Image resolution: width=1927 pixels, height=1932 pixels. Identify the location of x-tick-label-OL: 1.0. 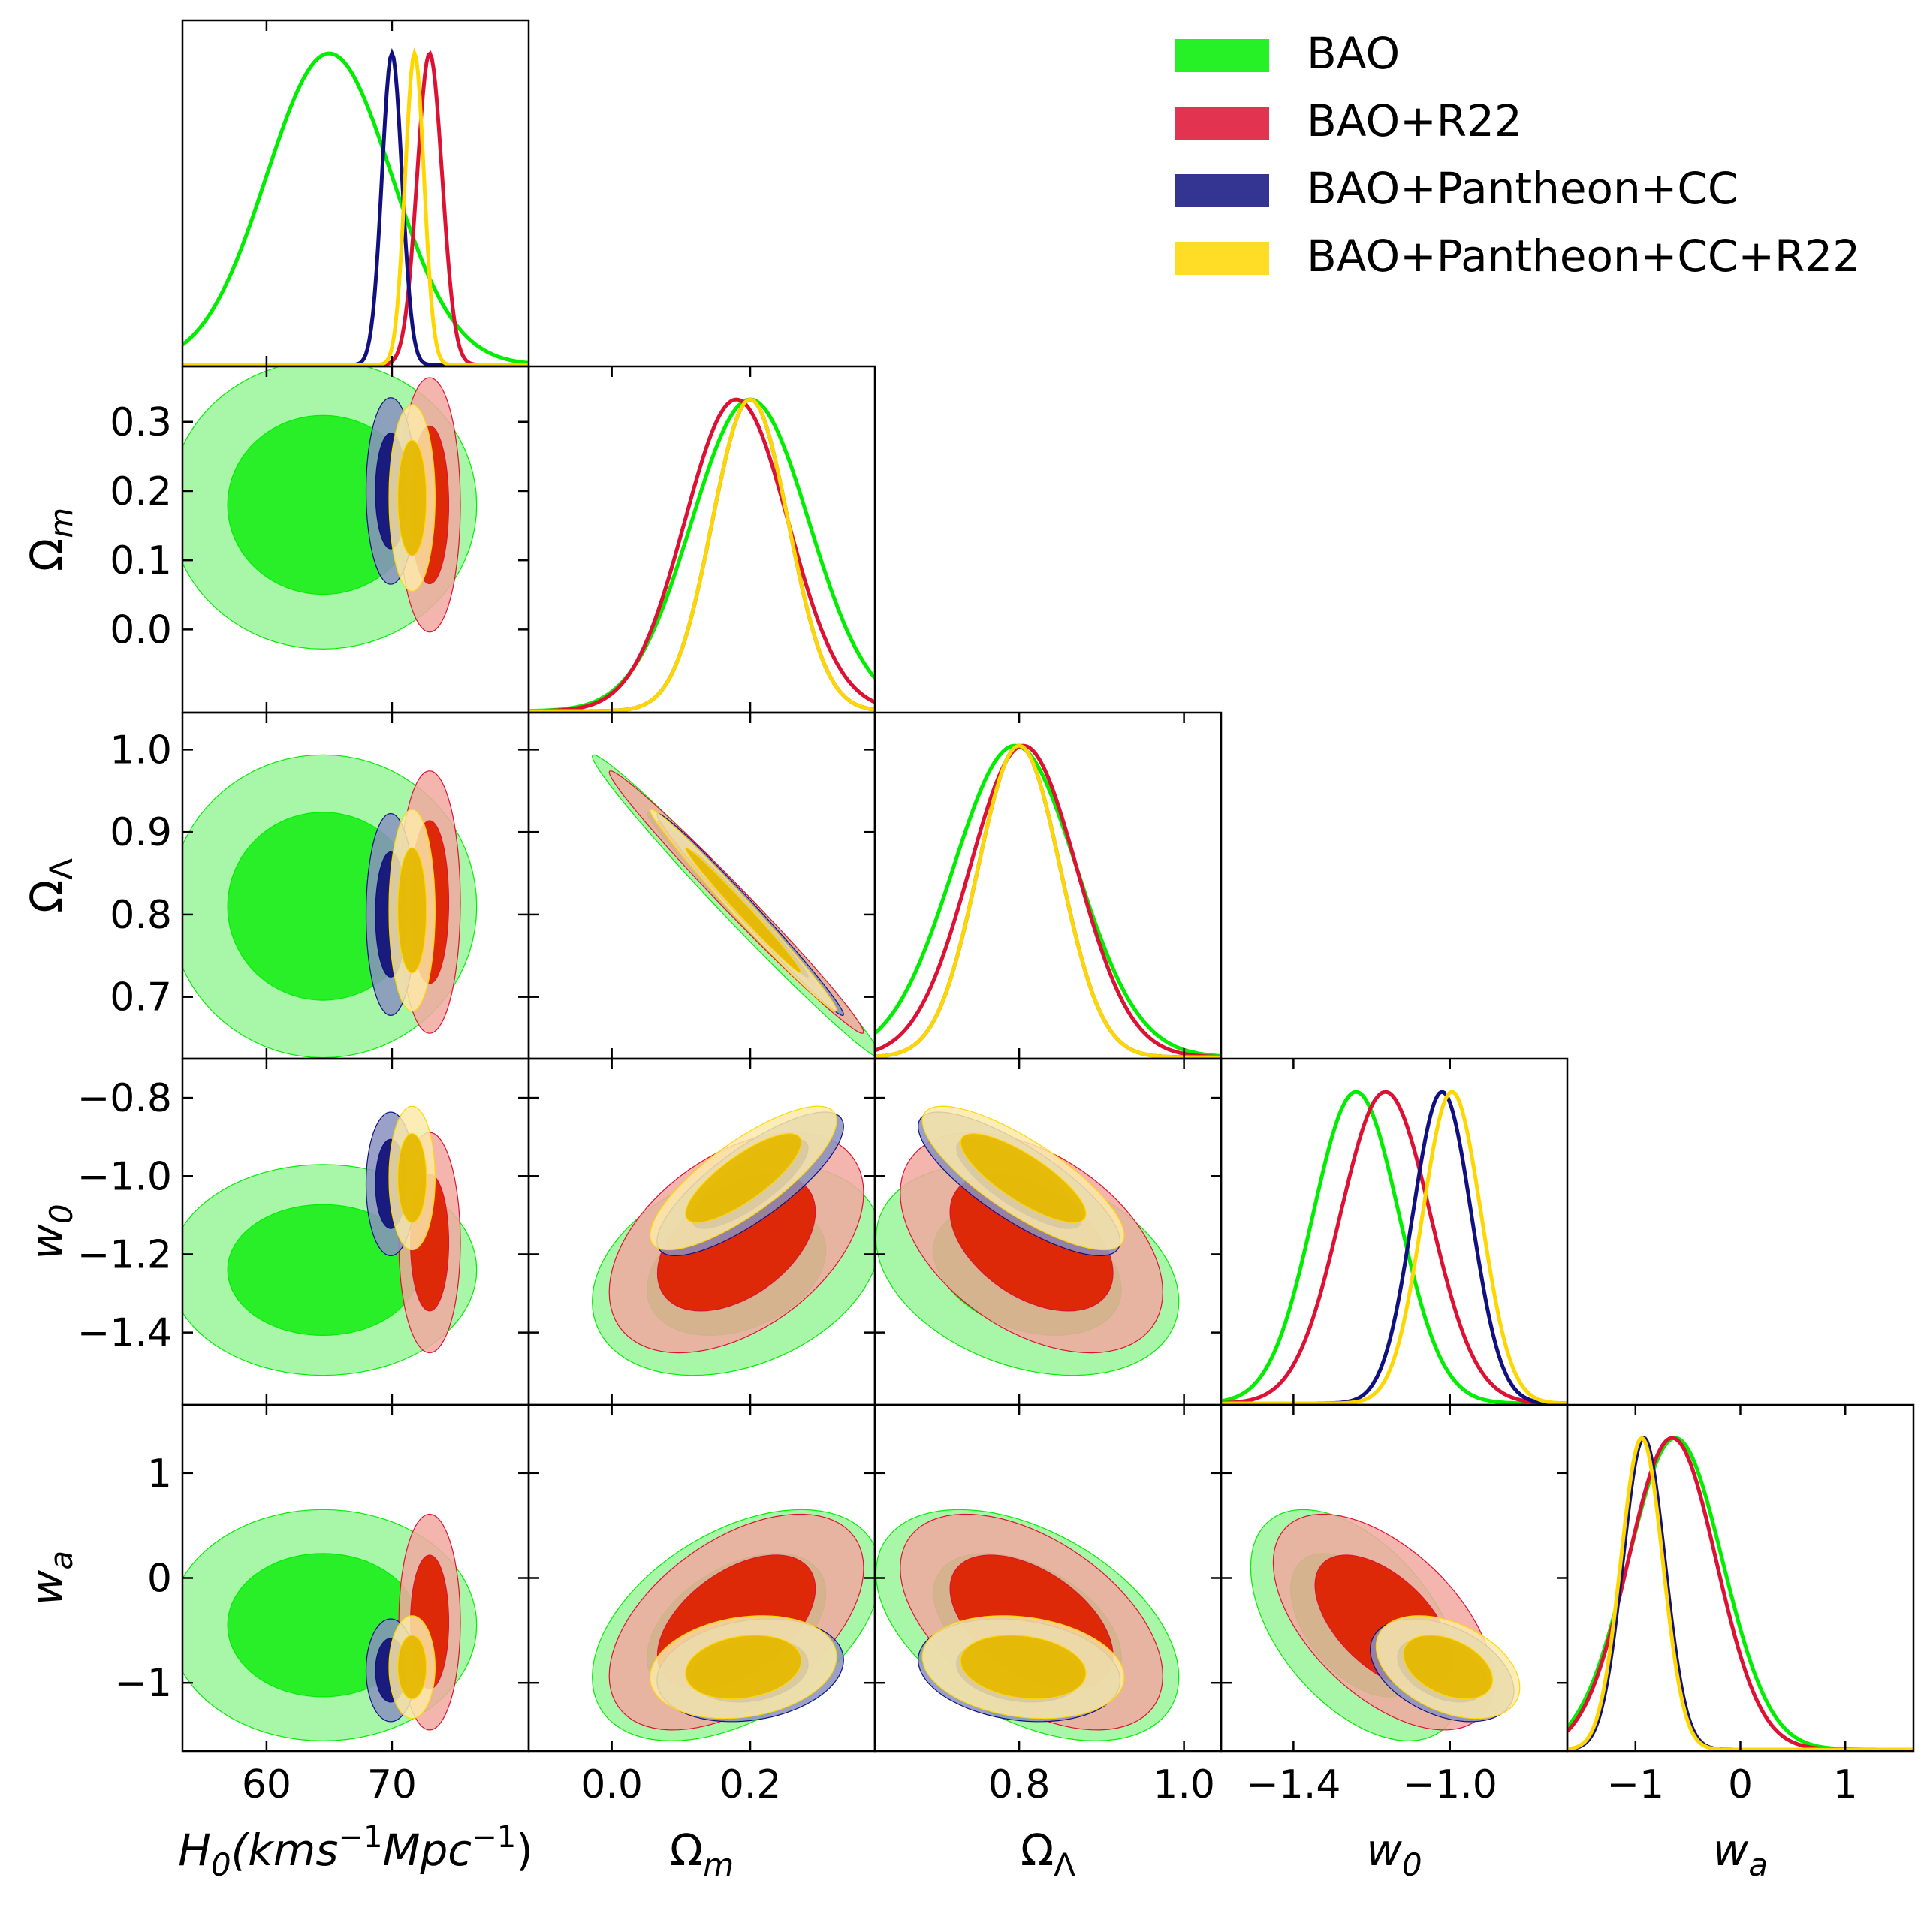
(1184, 1784).